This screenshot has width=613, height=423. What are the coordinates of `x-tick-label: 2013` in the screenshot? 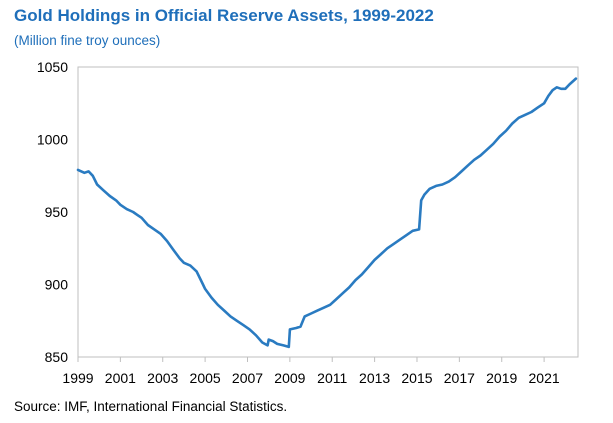 It's located at (374, 378).